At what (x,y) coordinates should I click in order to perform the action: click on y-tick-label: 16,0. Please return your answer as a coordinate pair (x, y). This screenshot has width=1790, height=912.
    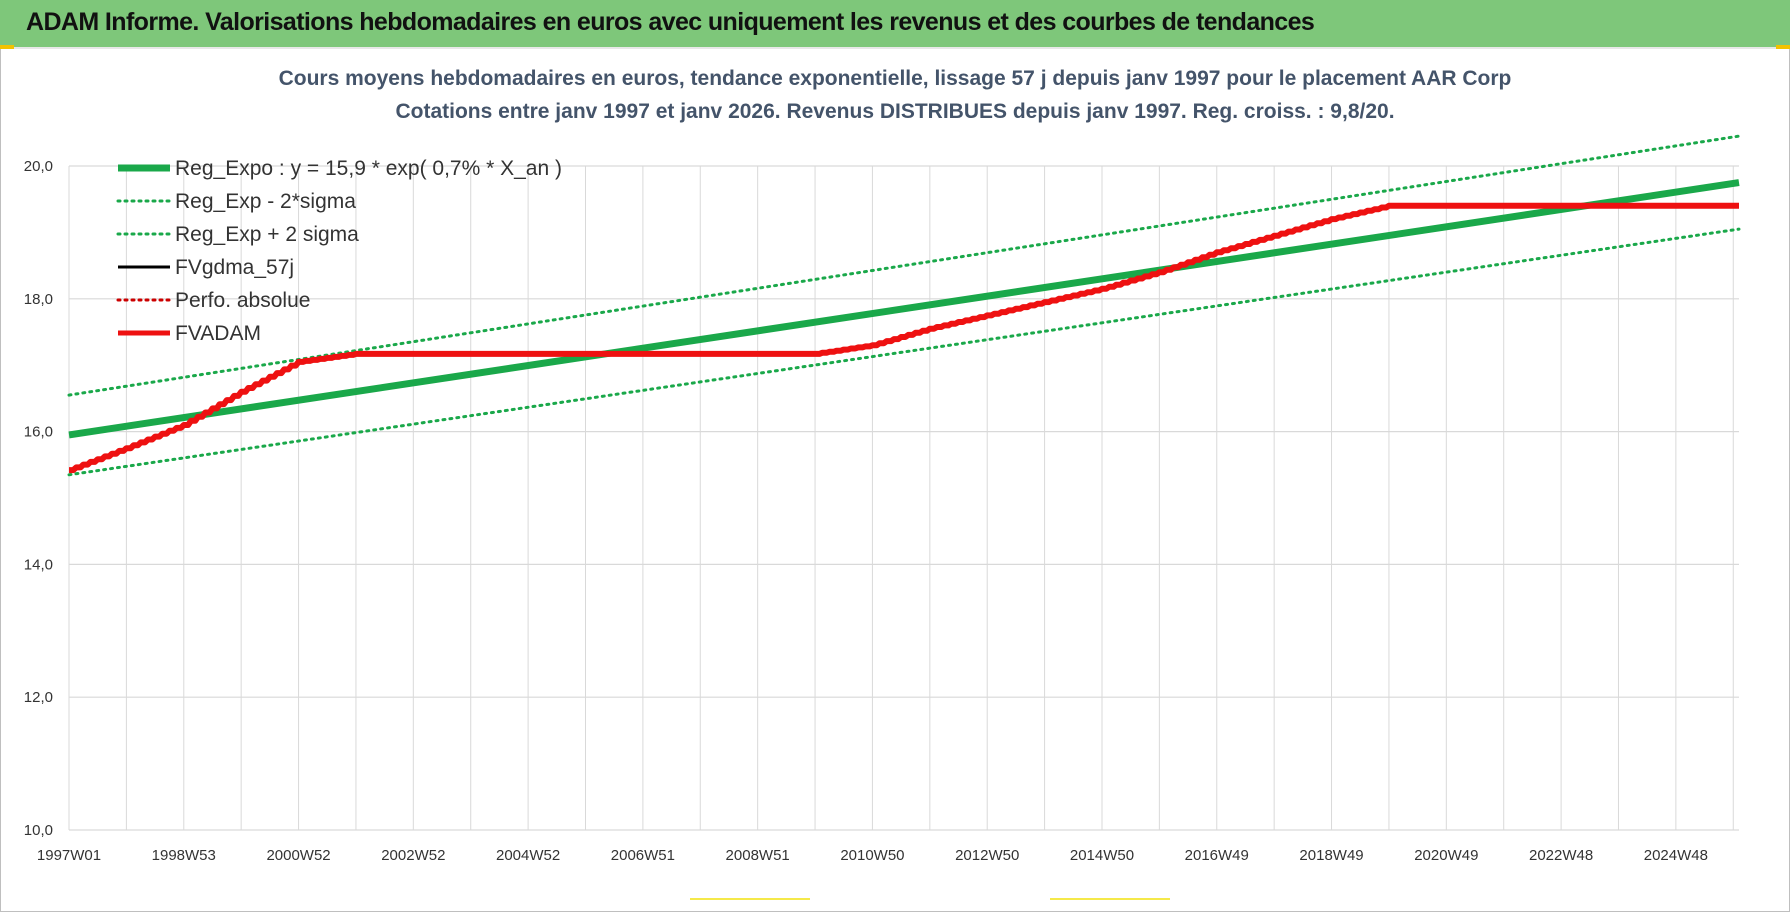
    Looking at the image, I should click on (38, 432).